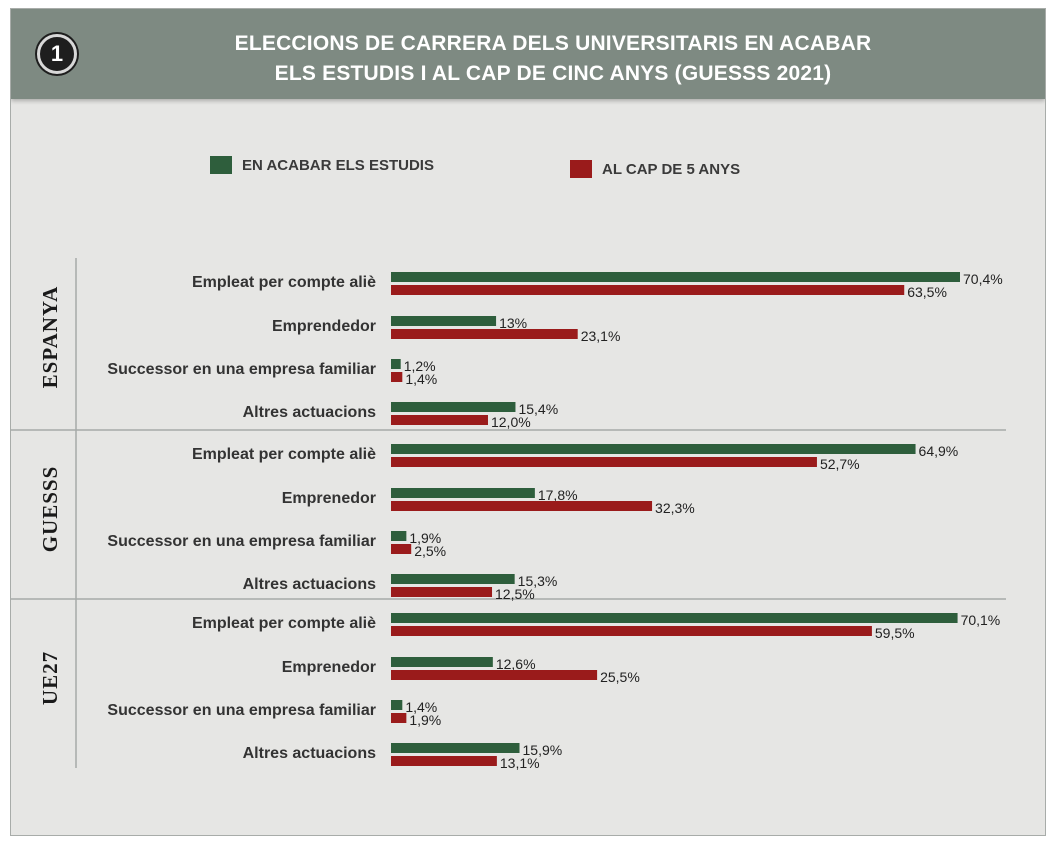  What do you see at coordinates (50, 509) in the screenshot?
I see `group-label: GUESSS` at bounding box center [50, 509].